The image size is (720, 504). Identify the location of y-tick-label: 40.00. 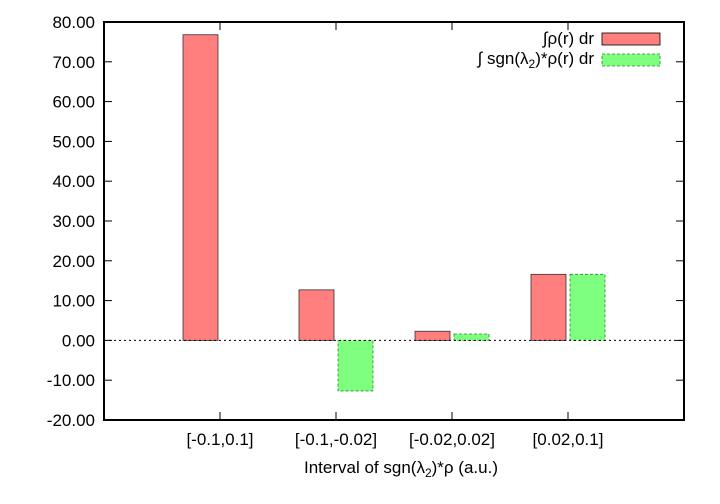
(73, 181).